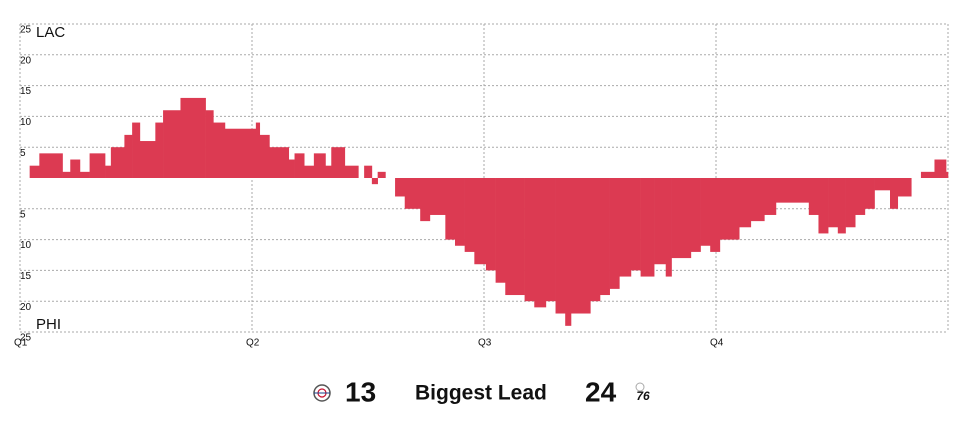 Image resolution: width=958 pixels, height=421 pixels. What do you see at coordinates (322, 393) in the screenshot?
I see `home-logo` at bounding box center [322, 393].